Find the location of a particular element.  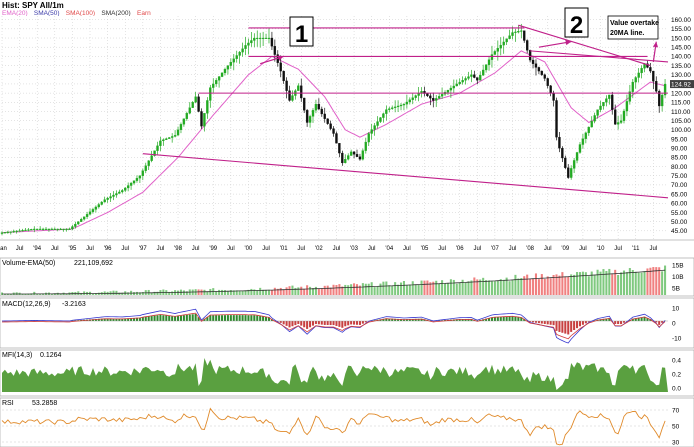

x-tick-label: '07 is located at coordinates (495, 249).